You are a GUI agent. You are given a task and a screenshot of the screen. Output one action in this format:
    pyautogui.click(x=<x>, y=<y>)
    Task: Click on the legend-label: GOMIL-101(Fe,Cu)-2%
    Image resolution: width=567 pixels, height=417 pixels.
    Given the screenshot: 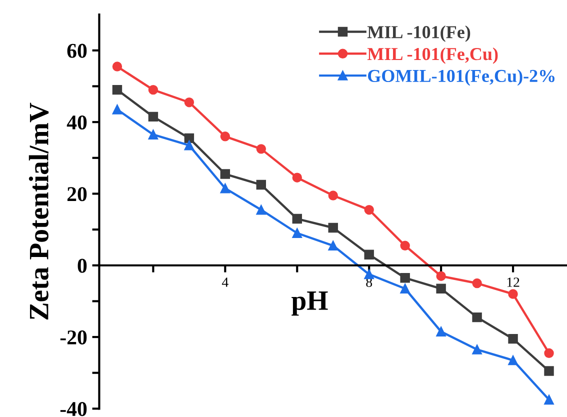 What is the action you would take?
    pyautogui.click(x=461, y=77)
    